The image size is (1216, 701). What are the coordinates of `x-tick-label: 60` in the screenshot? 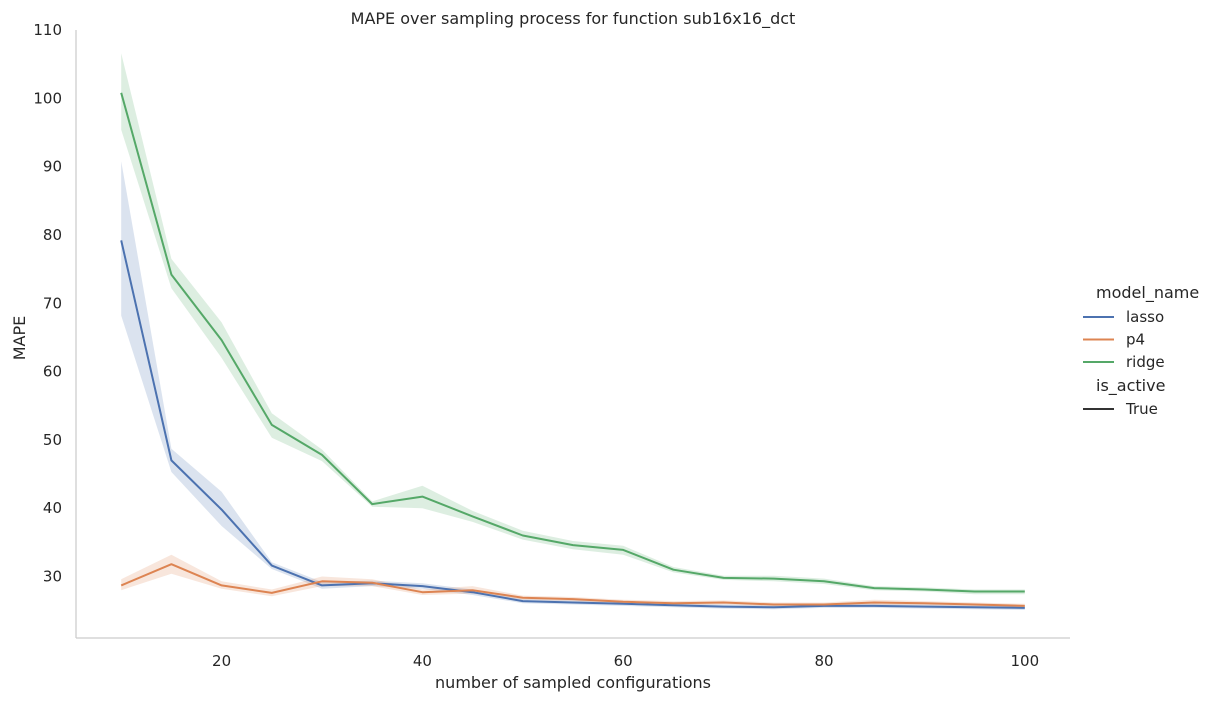 It's located at (623, 661).